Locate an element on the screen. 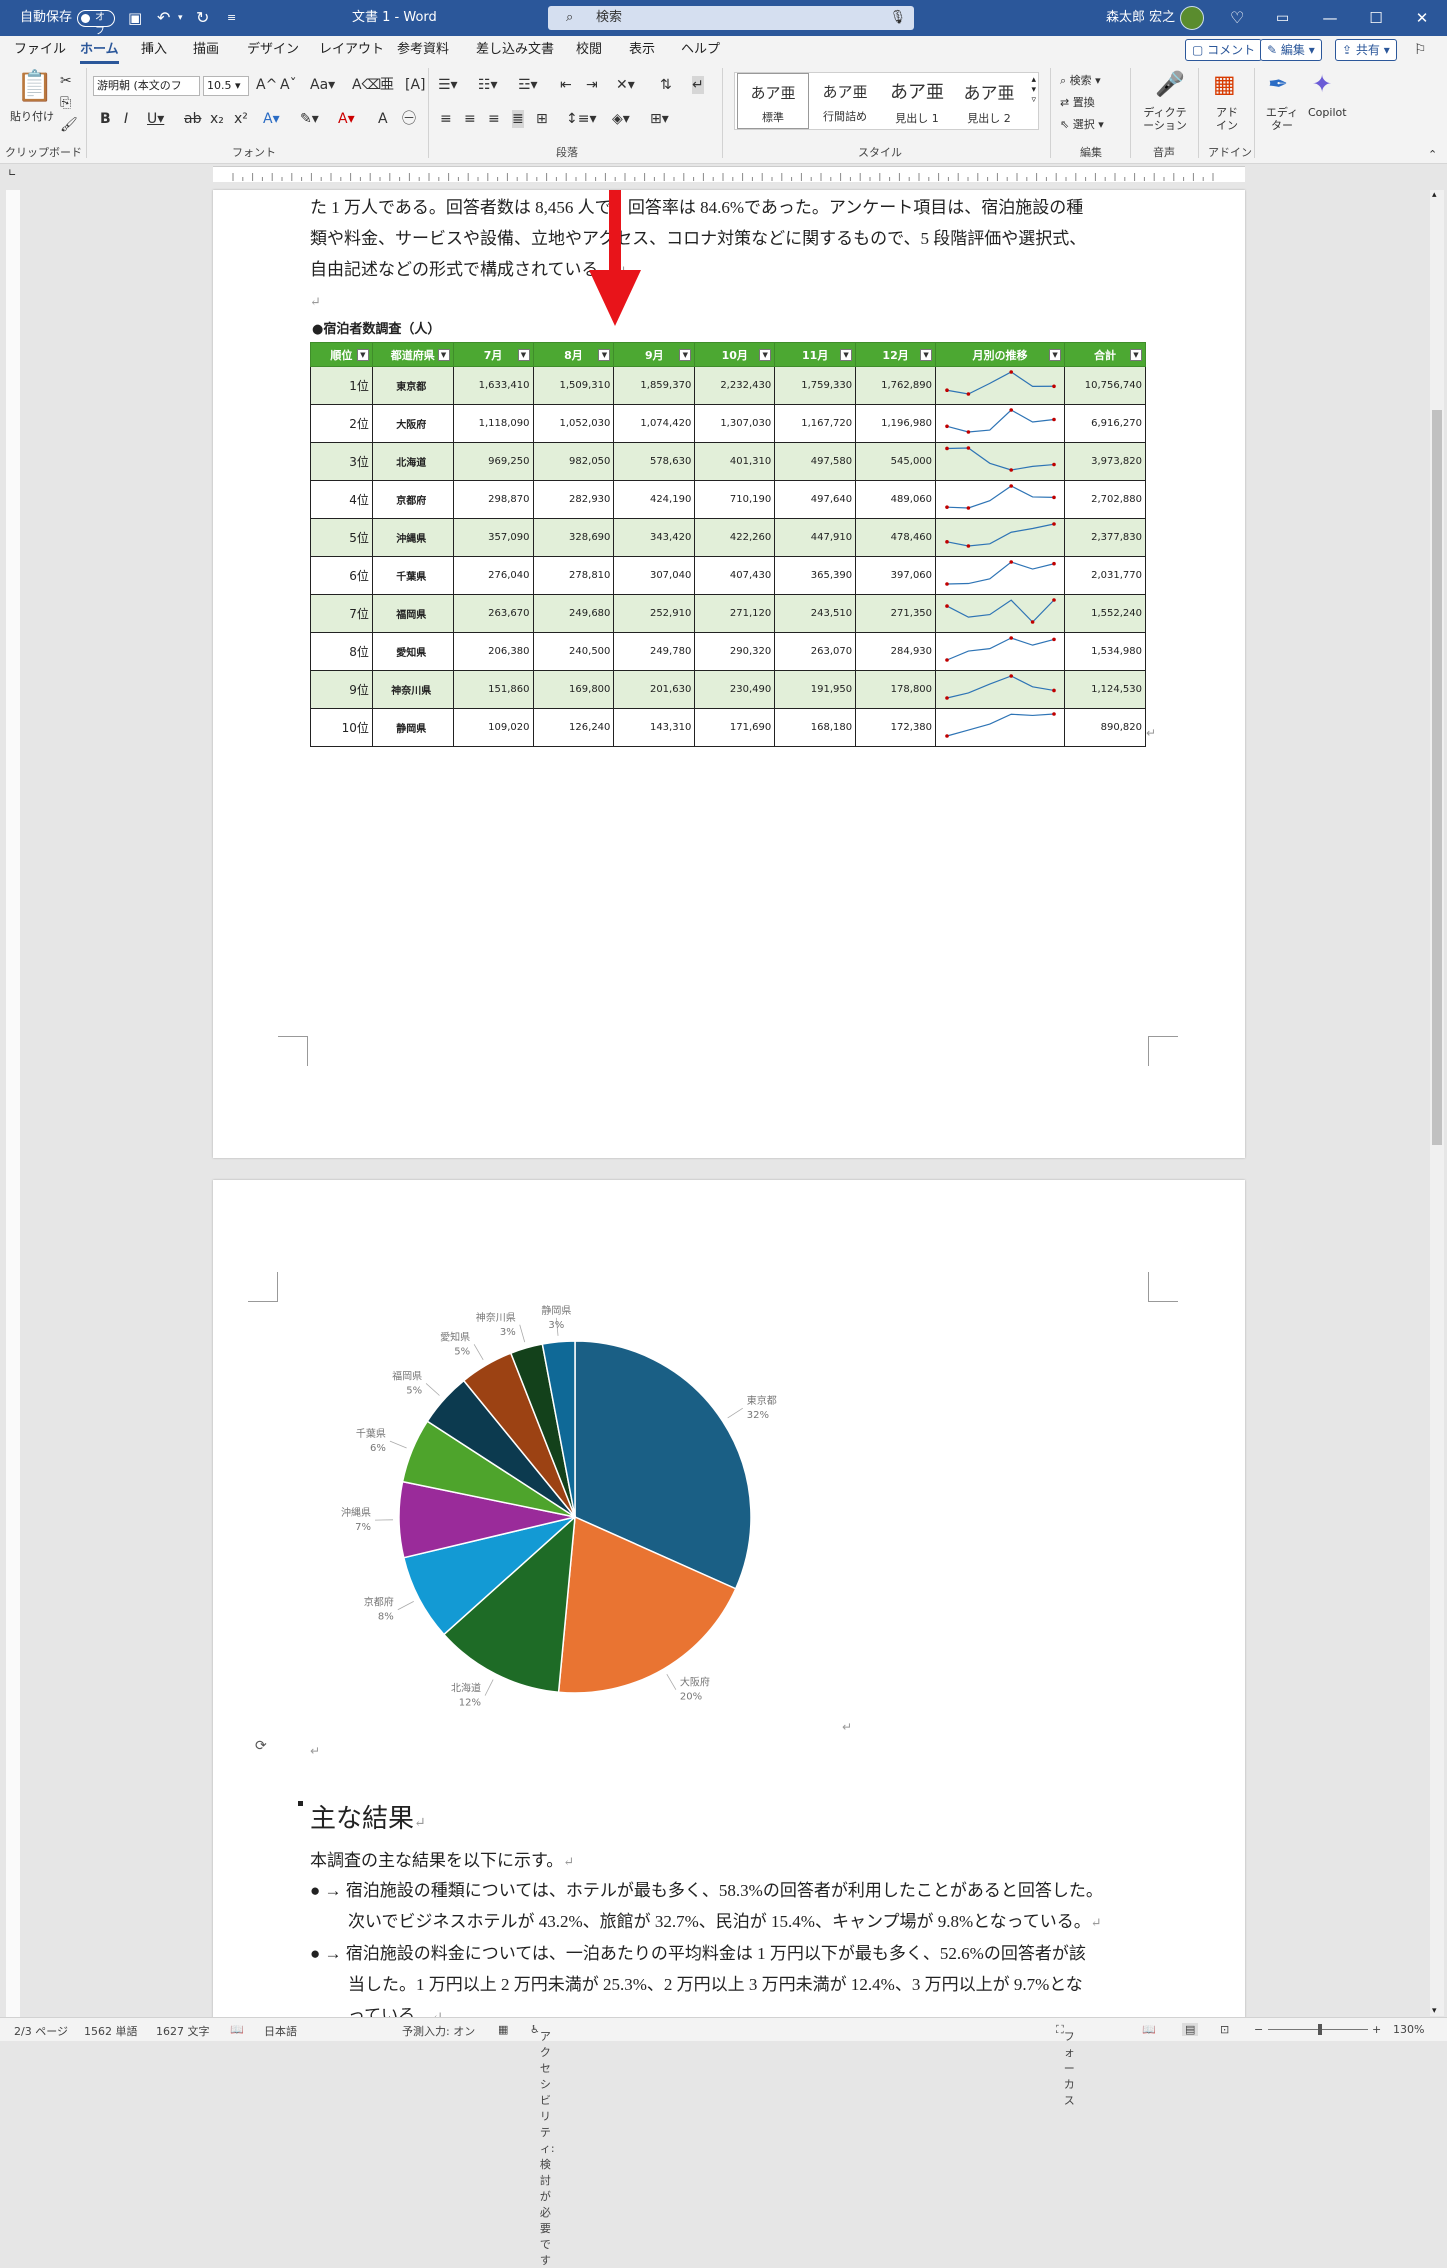  column-header: 合計▼ is located at coordinates (1105, 355).